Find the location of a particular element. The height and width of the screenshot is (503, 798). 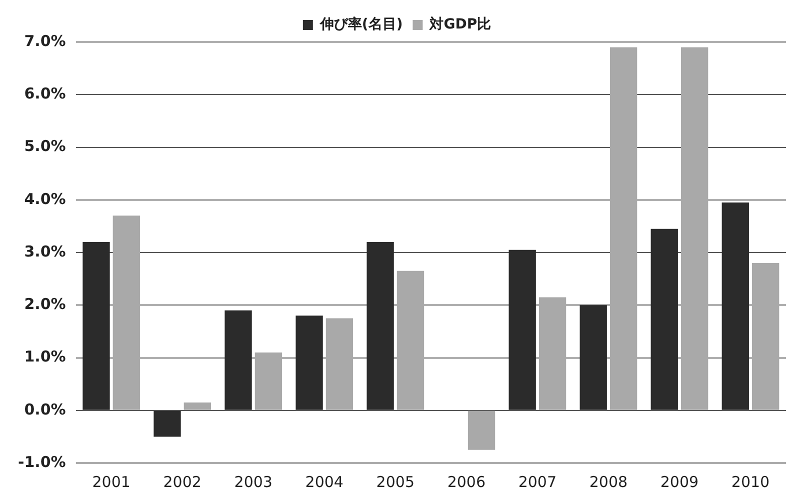

x-tick-label: 2010 is located at coordinates (750, 481).